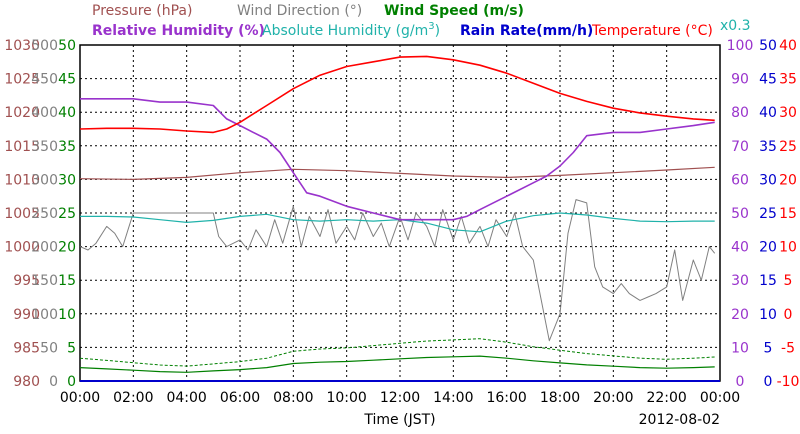  I want to click on y-tick-temperature: -10, so click(788, 382).